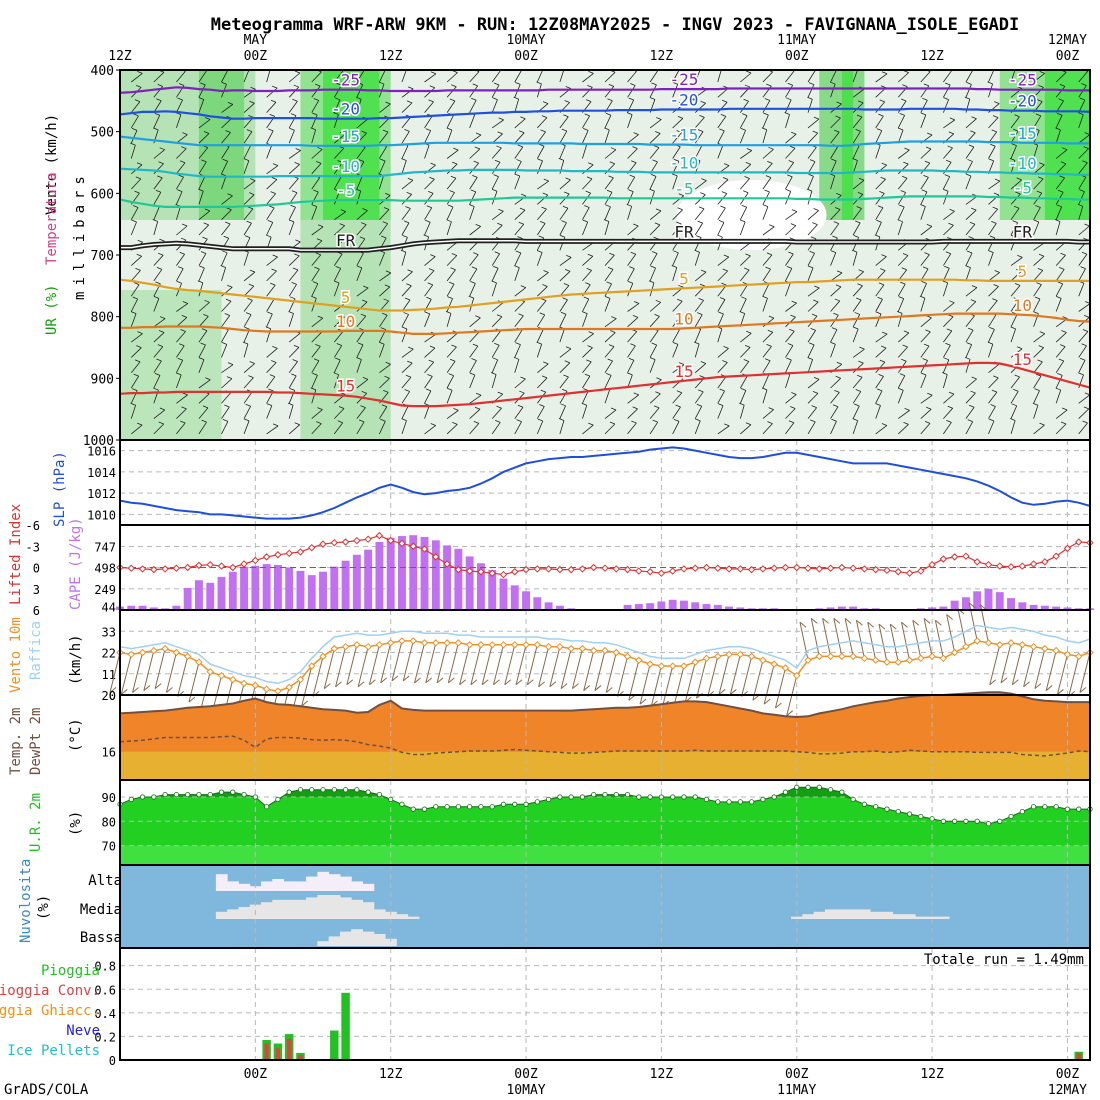  What do you see at coordinates (853, 914) in the screenshot?
I see `cloud-mid-bar` at bounding box center [853, 914].